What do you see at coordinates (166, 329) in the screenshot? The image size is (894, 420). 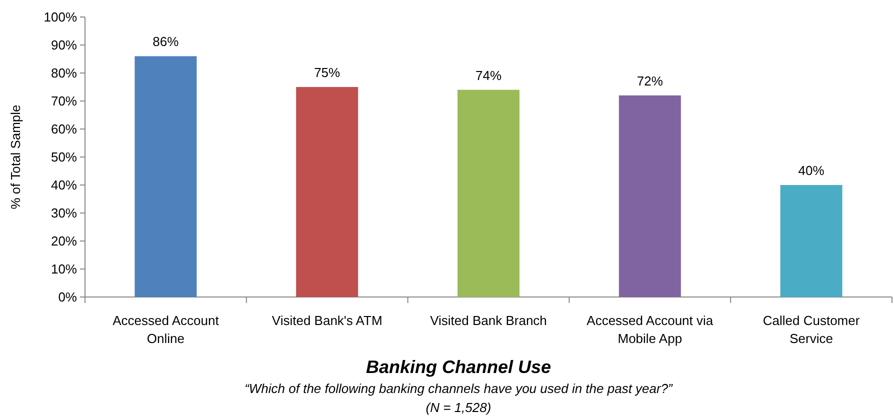 I see `x-tick-label: Accessed Account Online` at bounding box center [166, 329].